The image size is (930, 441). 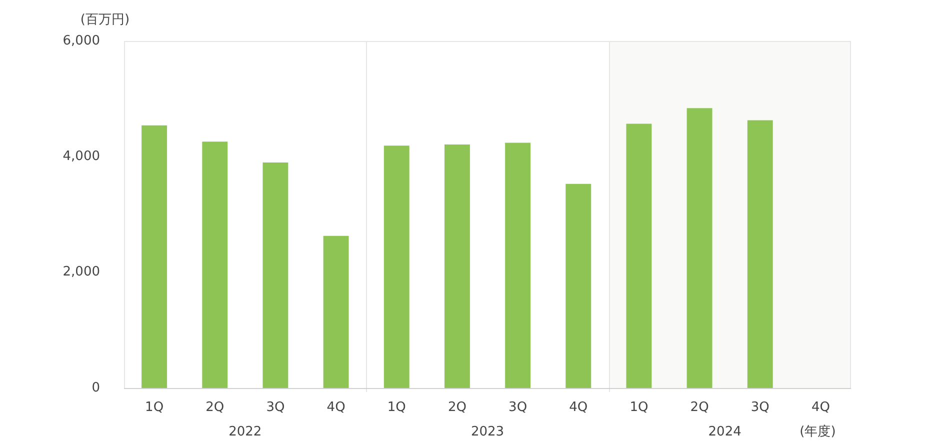 What do you see at coordinates (81, 156) in the screenshot?
I see `y-tick-label: 4,000` at bounding box center [81, 156].